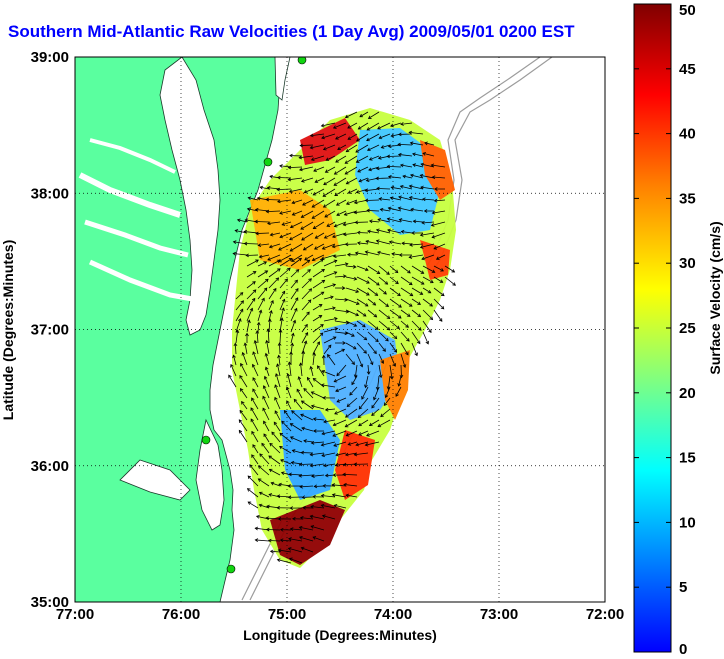 This screenshot has height=659, width=724. What do you see at coordinates (687, 10) in the screenshot?
I see `colorbar-tick-label: 50` at bounding box center [687, 10].